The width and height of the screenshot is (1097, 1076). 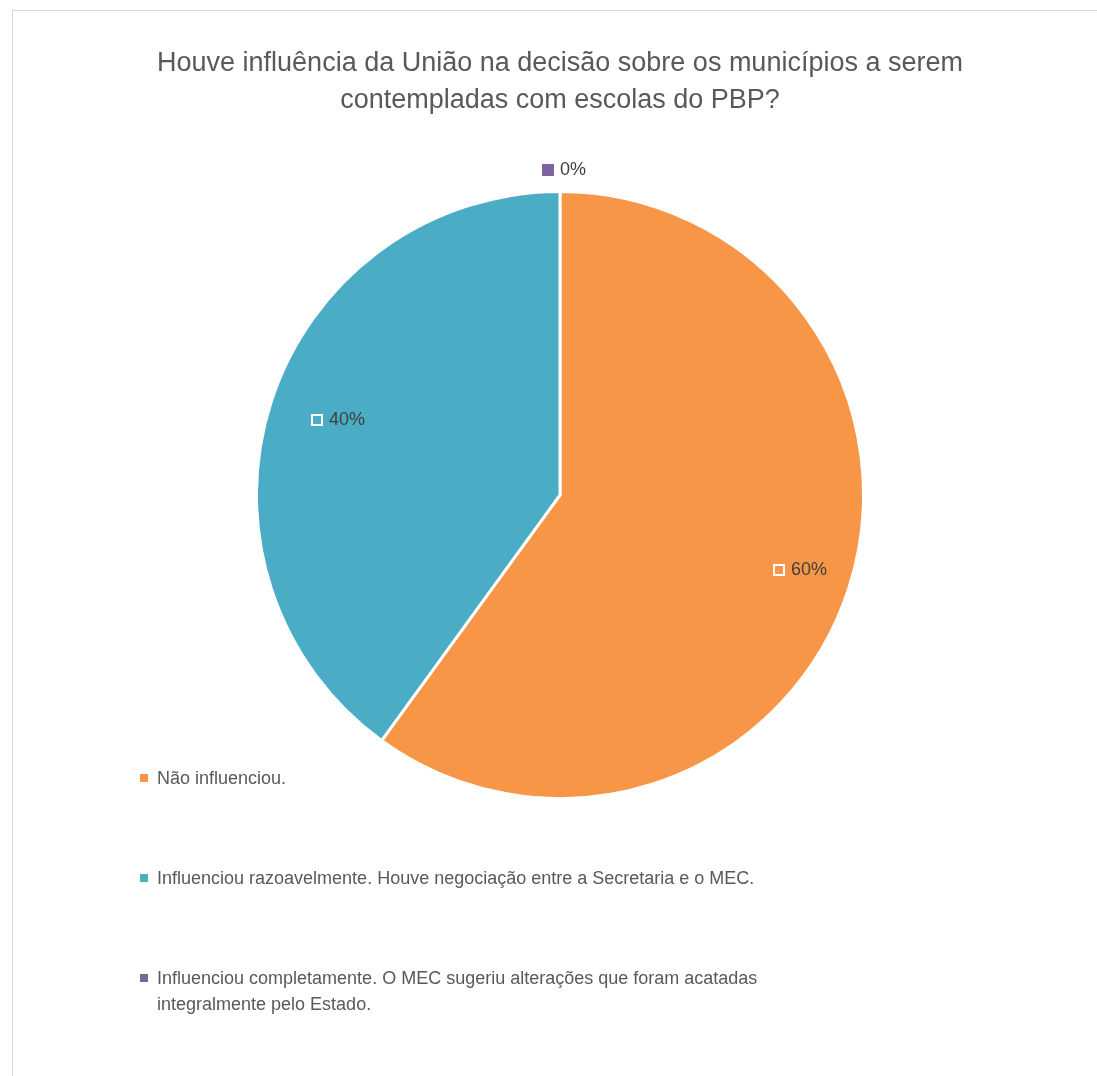 I want to click on chart-title: Houve influência da União na decisão sobre os municípios a serem contempladas com escolas do PBP?, so click(x=560, y=81).